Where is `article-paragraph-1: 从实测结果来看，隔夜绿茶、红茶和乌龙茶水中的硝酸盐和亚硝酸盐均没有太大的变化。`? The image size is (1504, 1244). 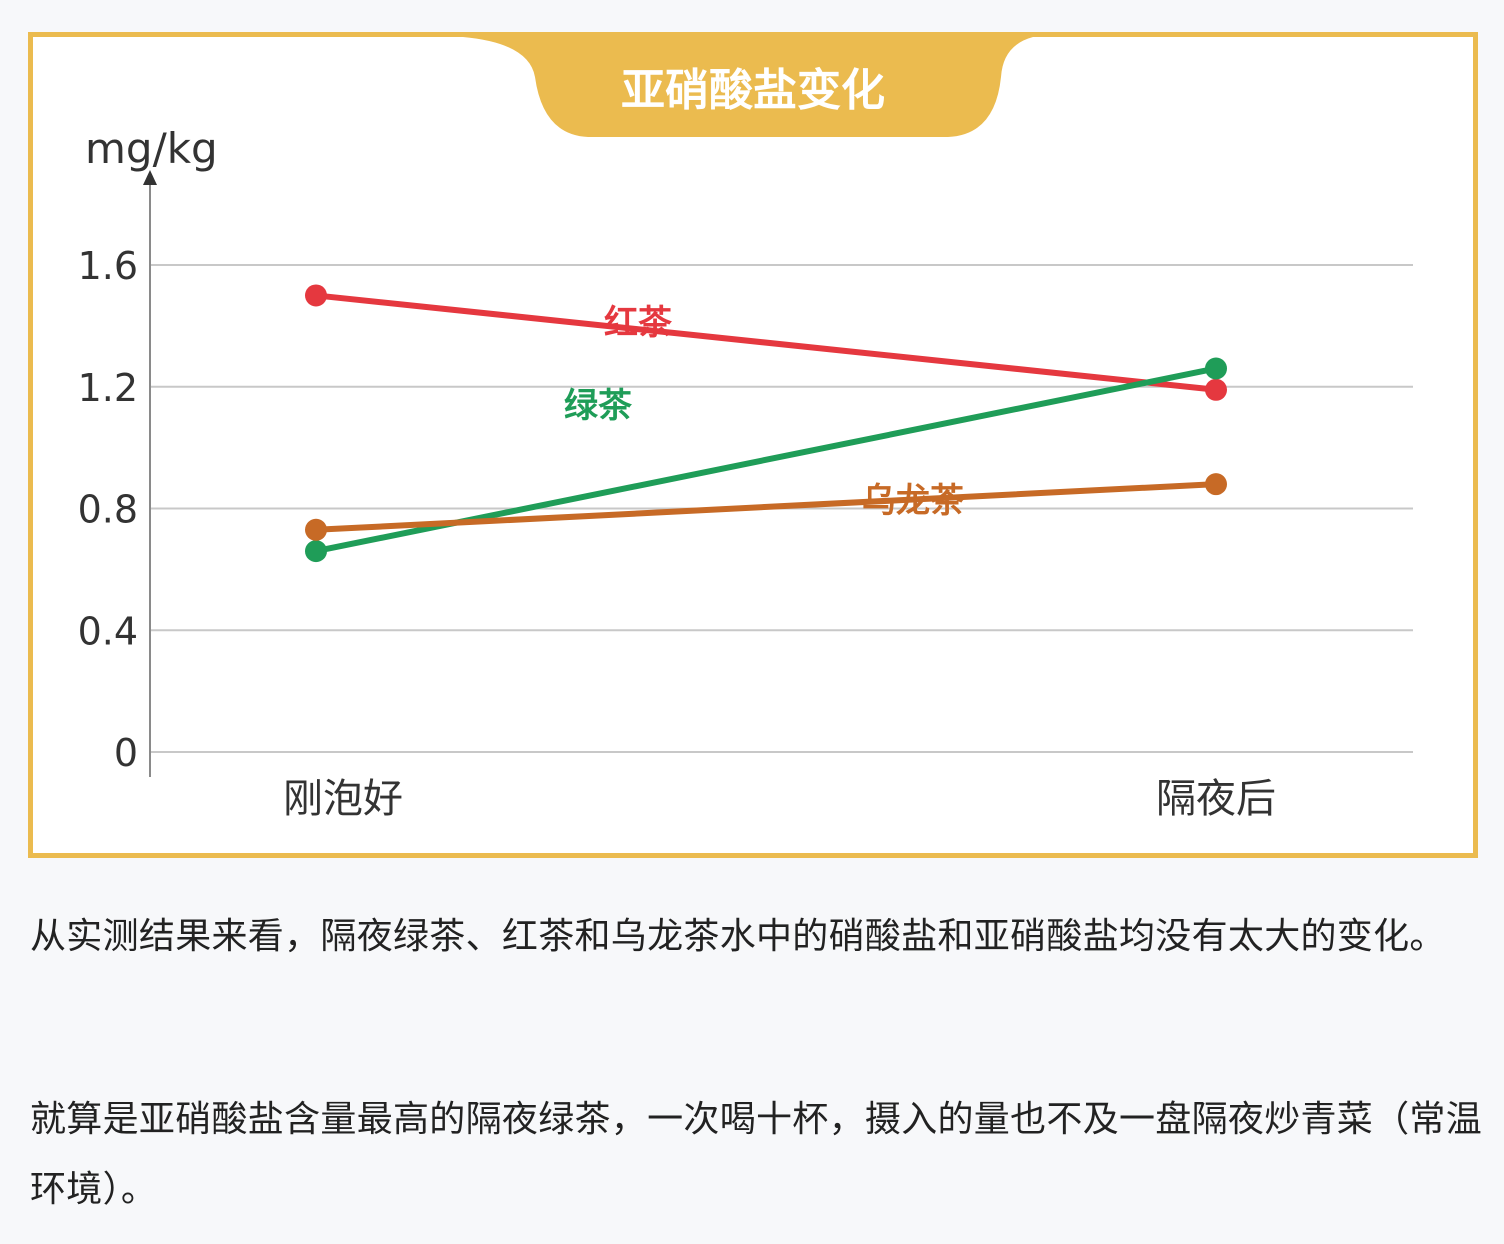
article-paragraph-1: 从实测结果来看，隔夜绿茶、红茶和乌龙茶水中的硝酸盐和亚硝酸盐均没有太大的变化。 is located at coordinates (738, 936).